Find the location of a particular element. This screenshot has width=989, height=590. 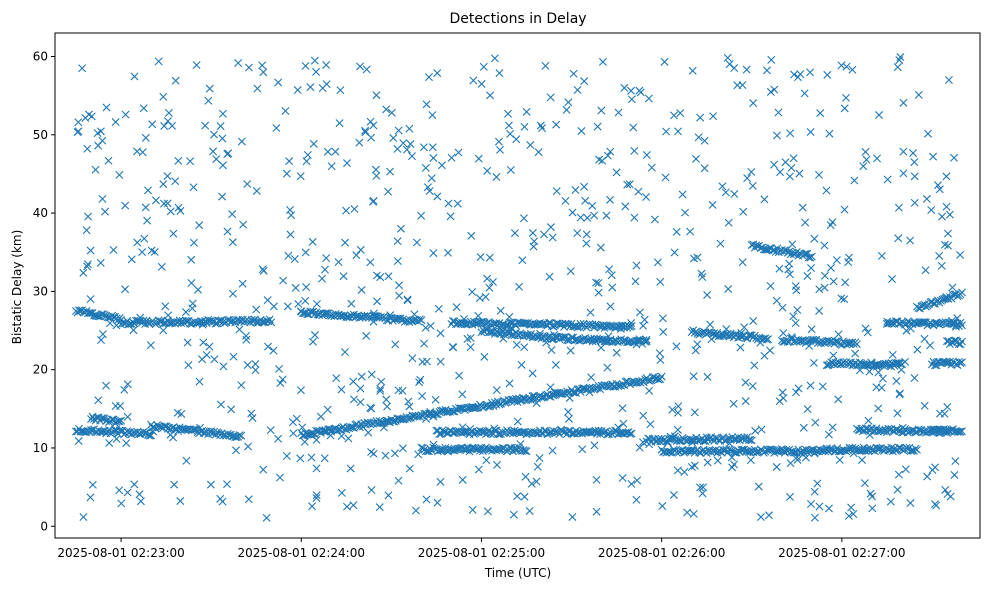

x-tick-label: 2025-08-01 02:27:00 is located at coordinates (841, 553).